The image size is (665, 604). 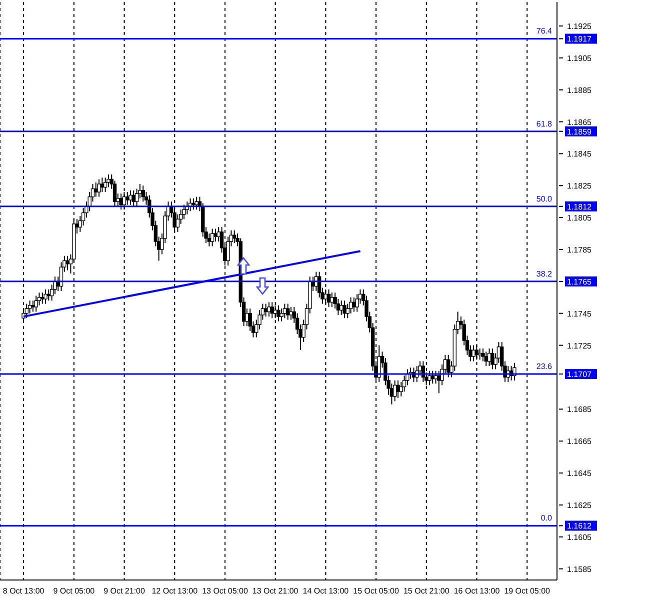 I want to click on y-tick-label: 1.1805, so click(x=579, y=218).